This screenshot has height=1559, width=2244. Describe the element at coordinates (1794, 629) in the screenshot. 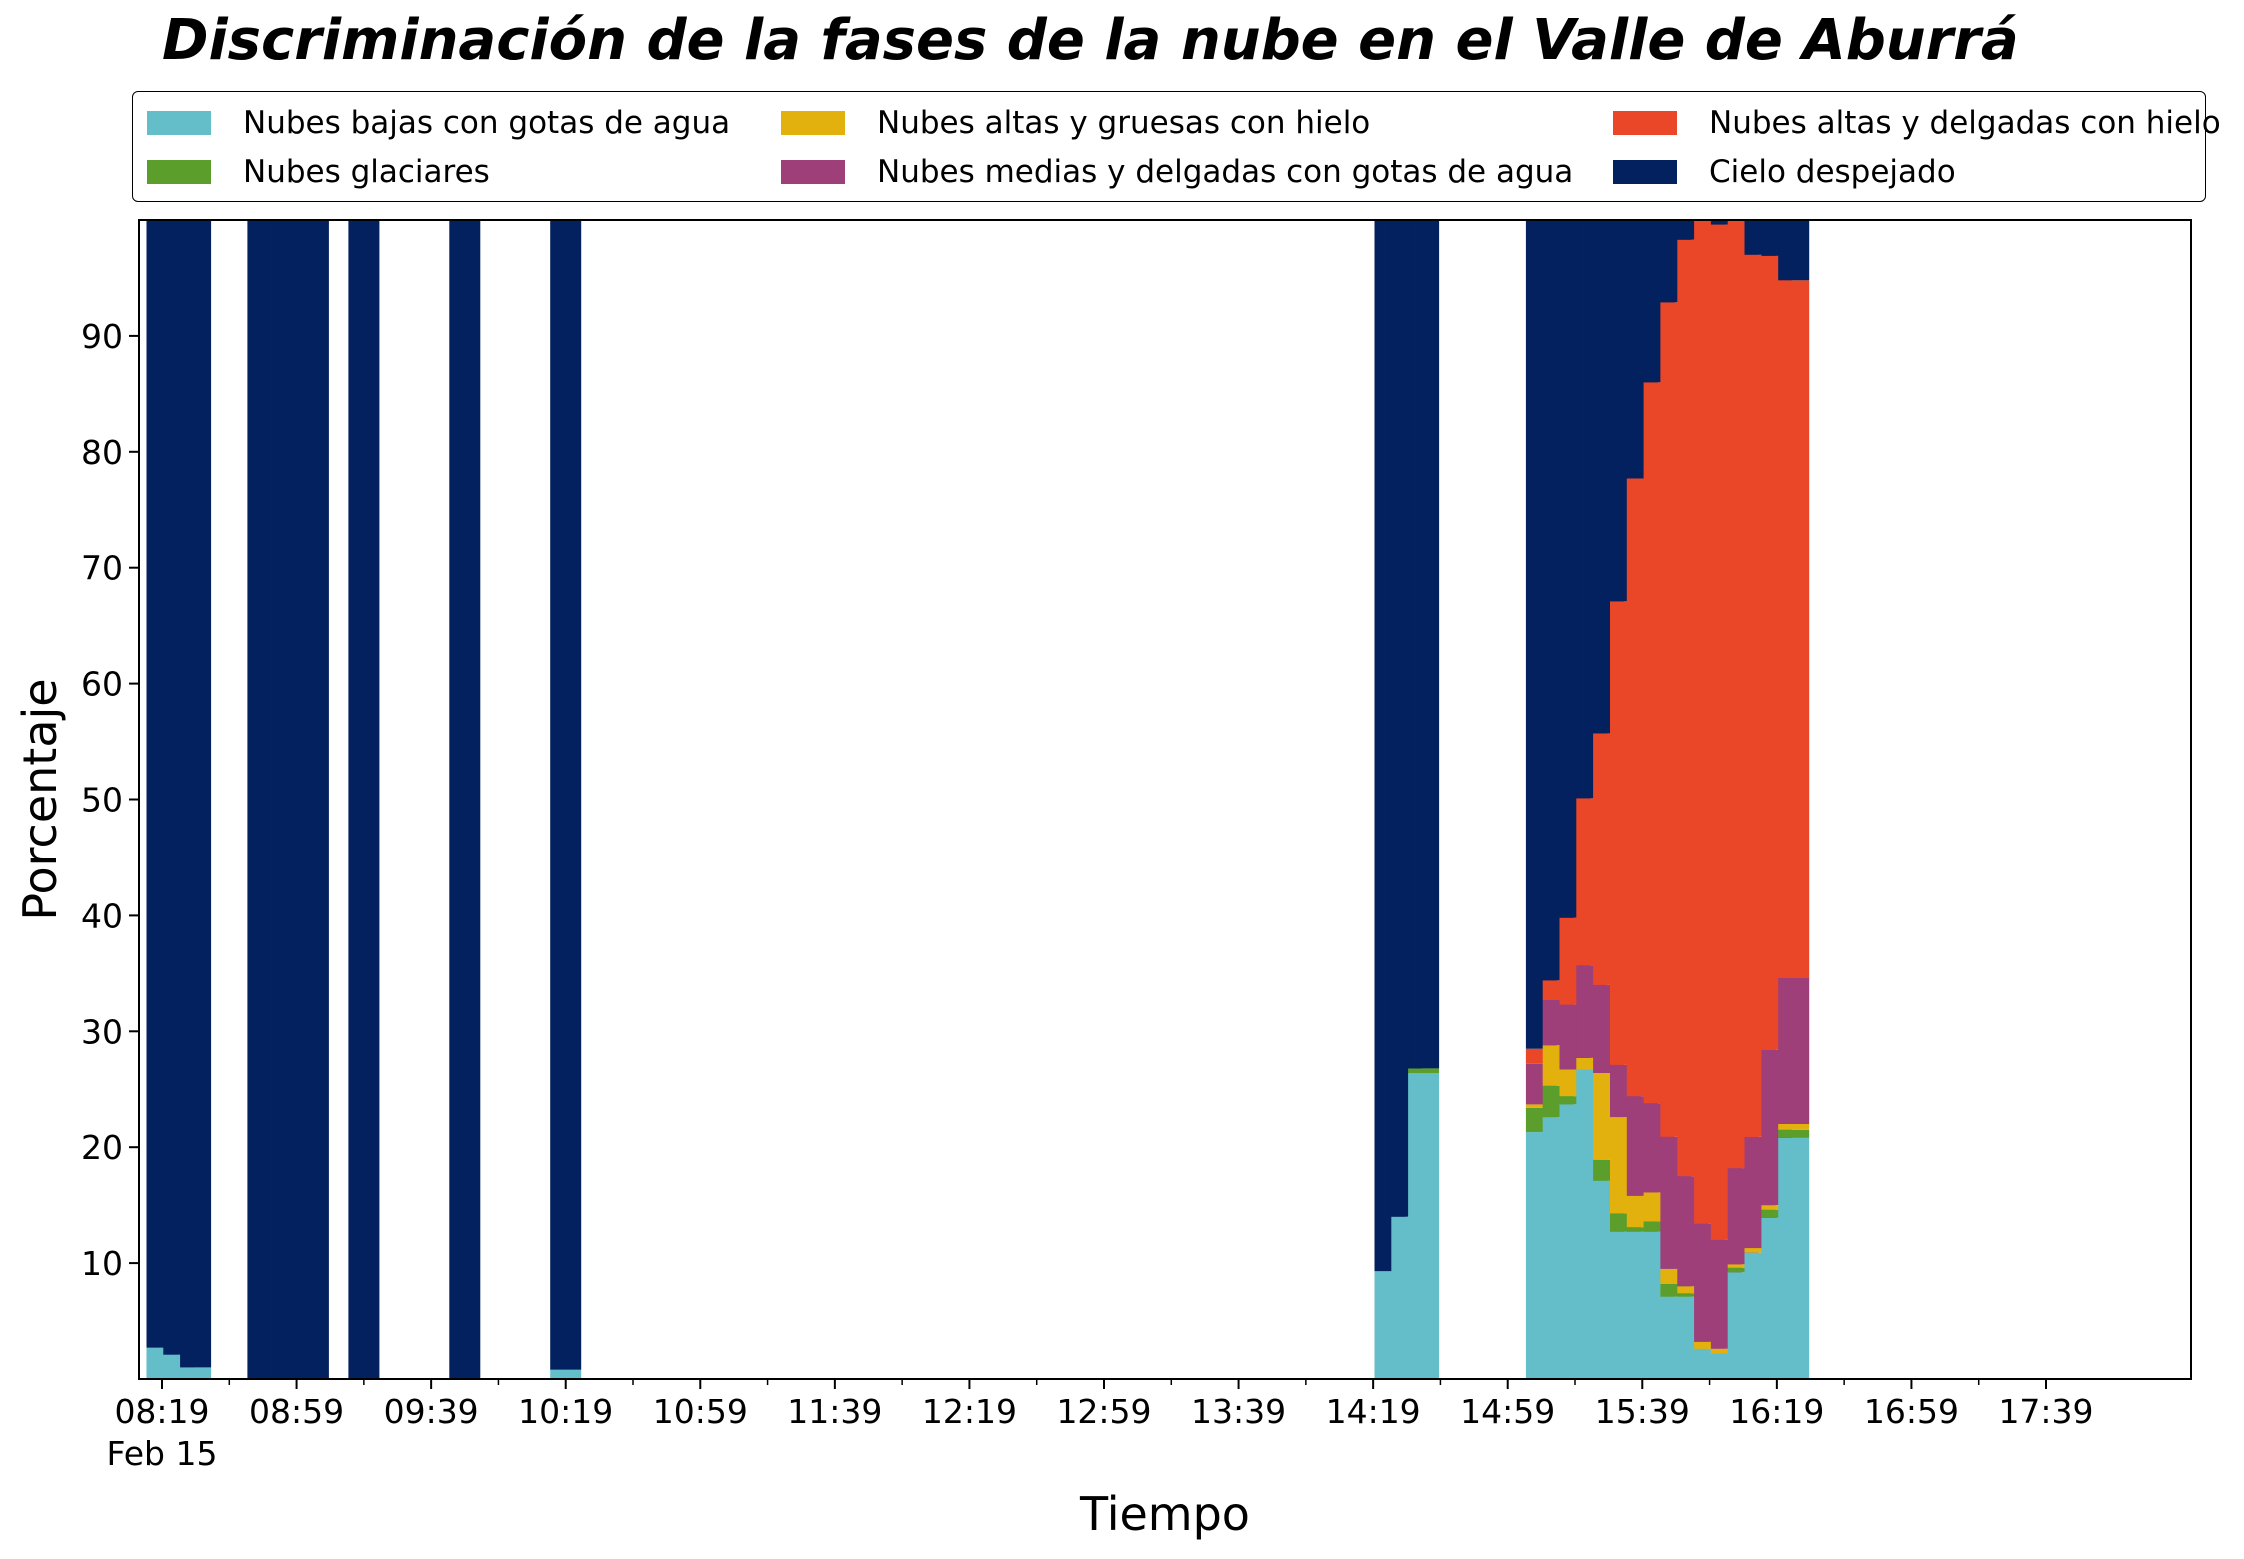

I see `bar-segment-high-thin-ice` at that location.